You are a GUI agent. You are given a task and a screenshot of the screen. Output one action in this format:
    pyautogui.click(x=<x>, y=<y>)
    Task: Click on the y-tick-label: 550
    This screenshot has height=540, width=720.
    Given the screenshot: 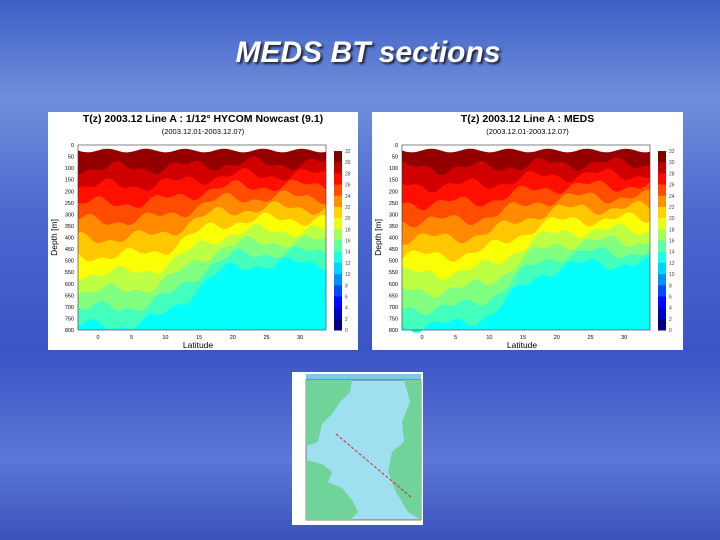 What is the action you would take?
    pyautogui.click(x=69, y=273)
    